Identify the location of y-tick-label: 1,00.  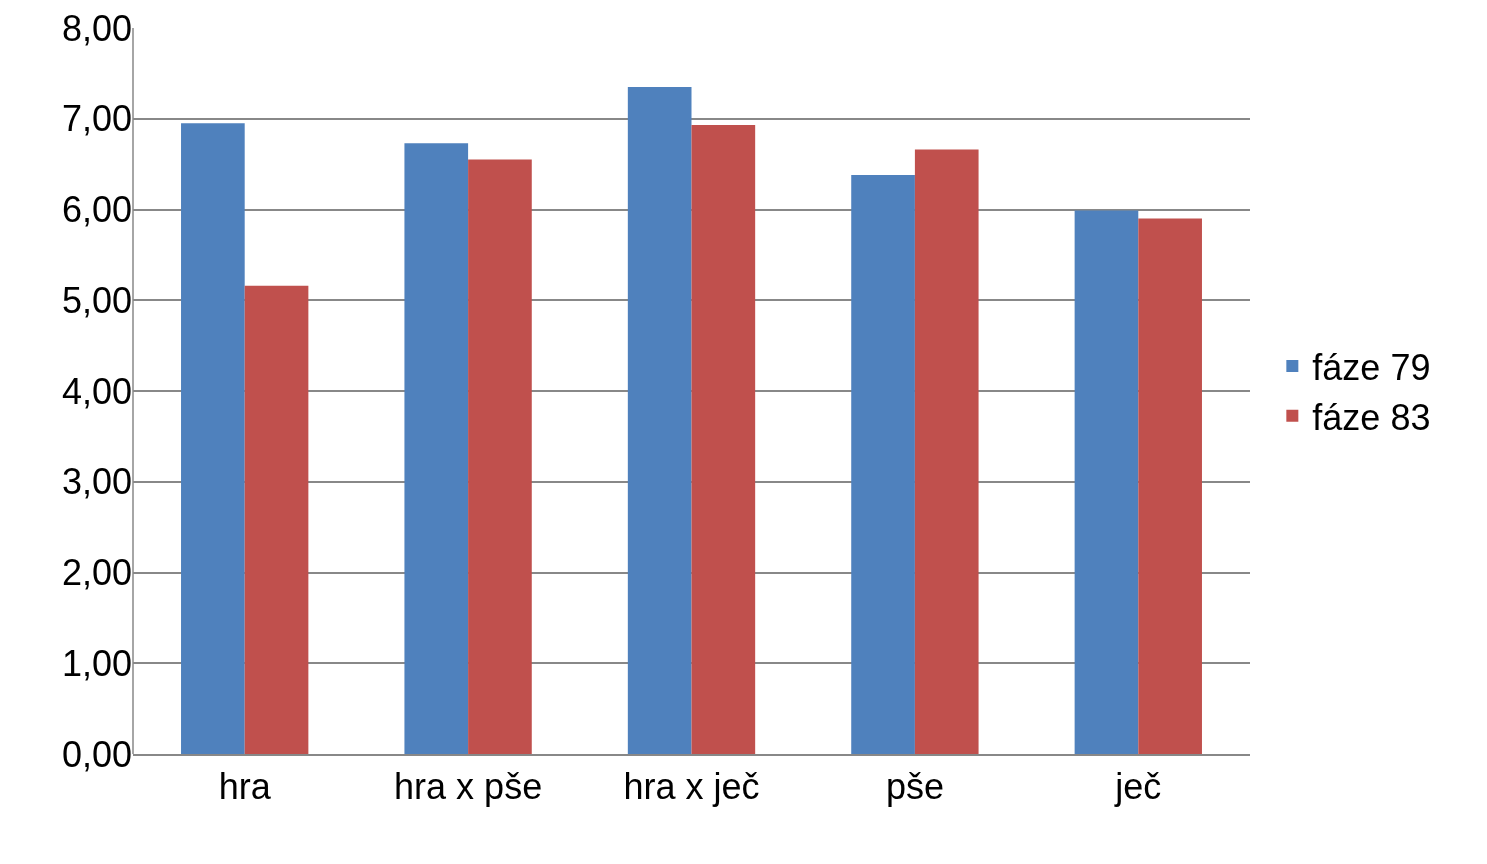
(96, 663).